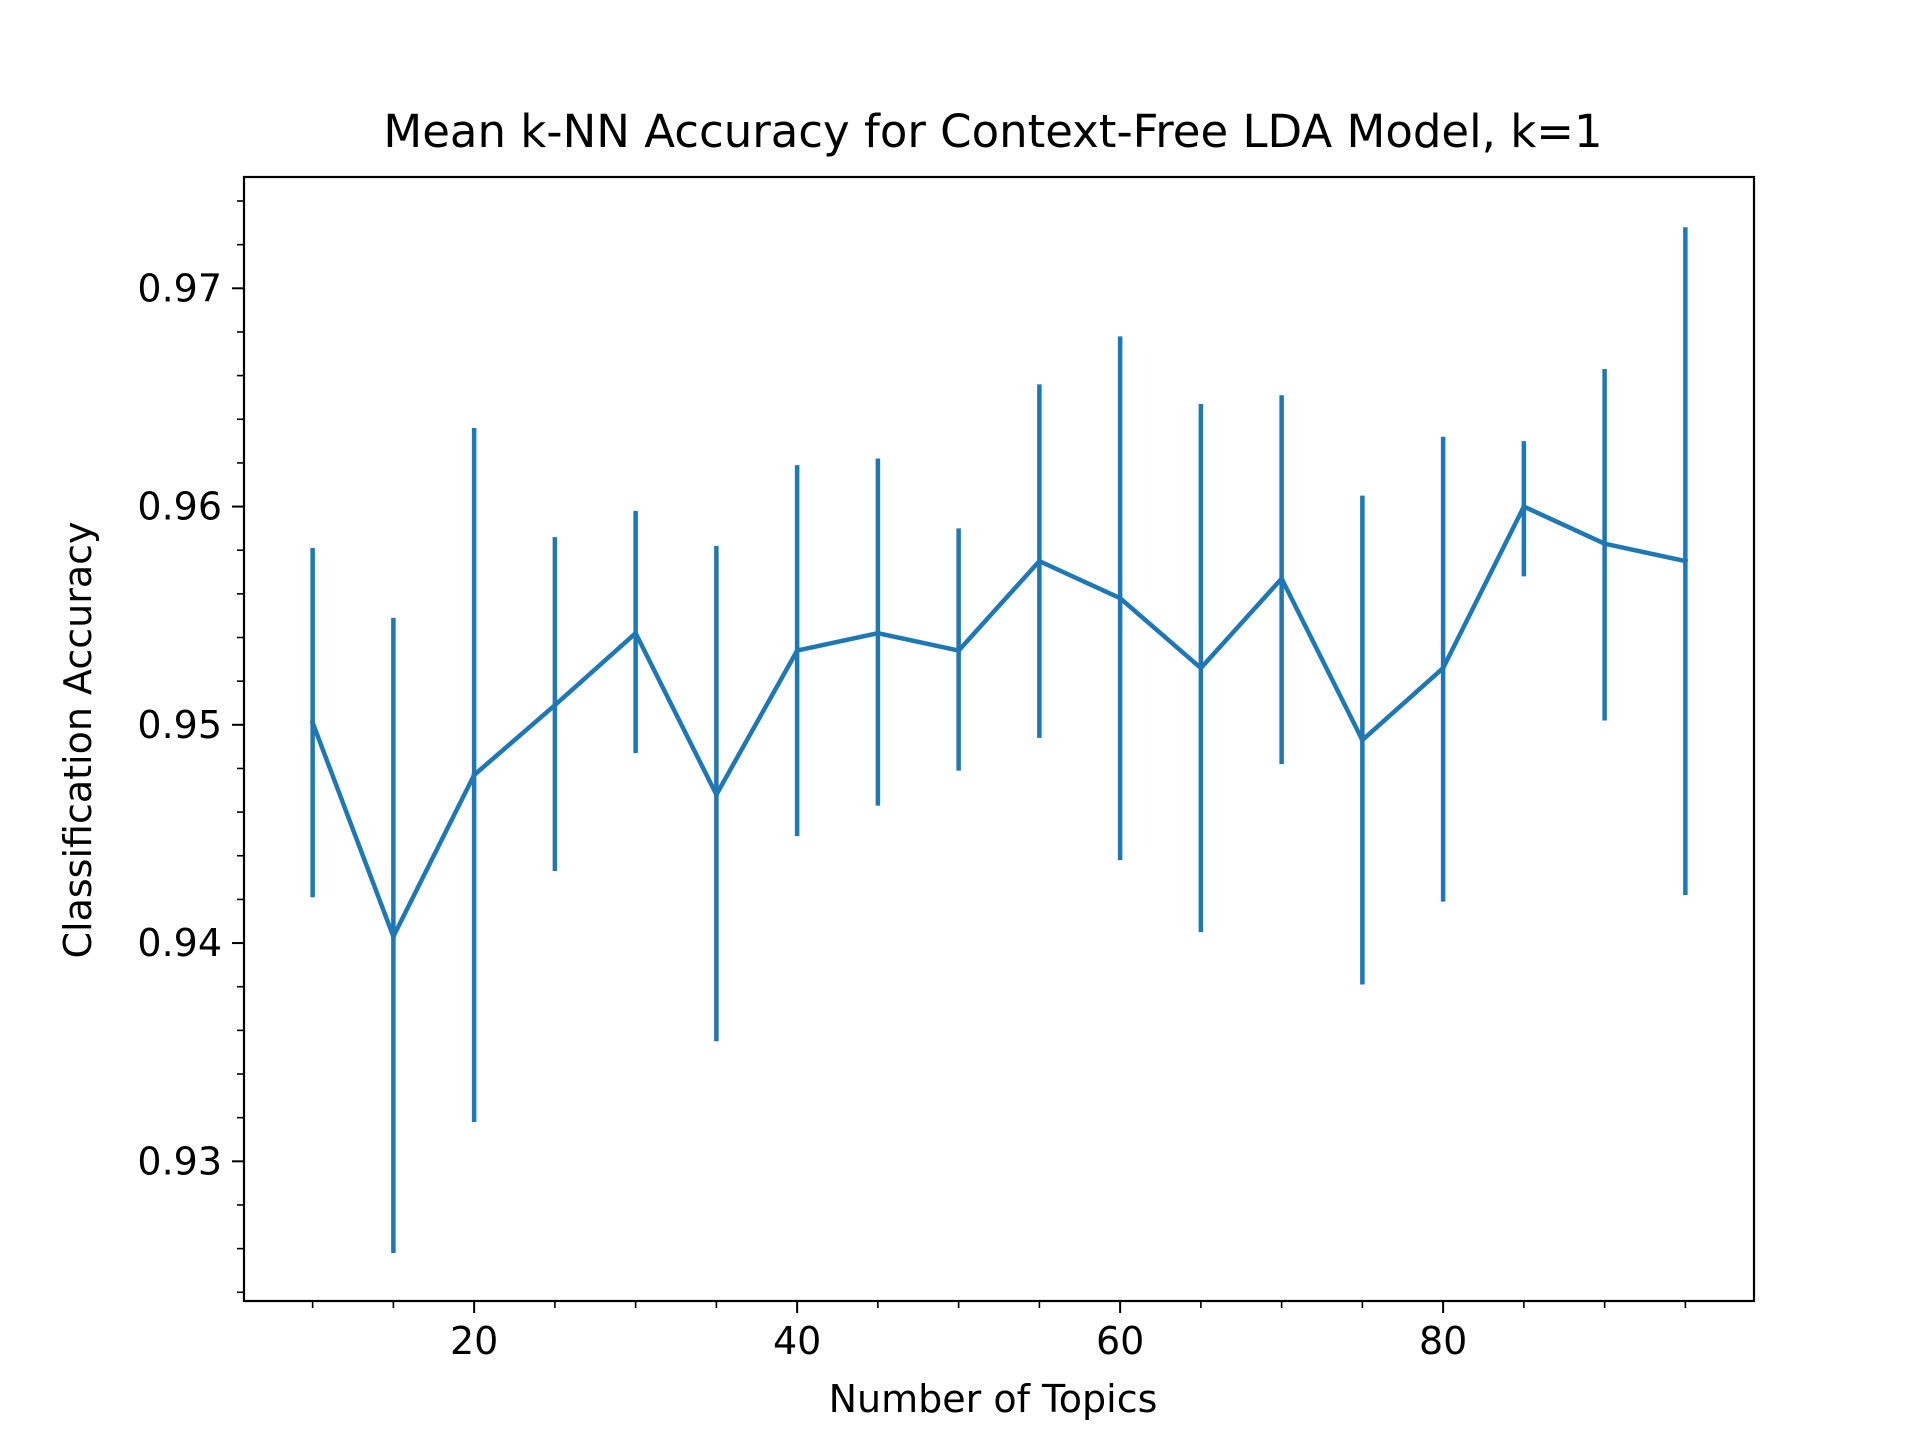 This screenshot has height=1440, width=1920. What do you see at coordinates (1443, 1341) in the screenshot?
I see `x-tick-label: 80` at bounding box center [1443, 1341].